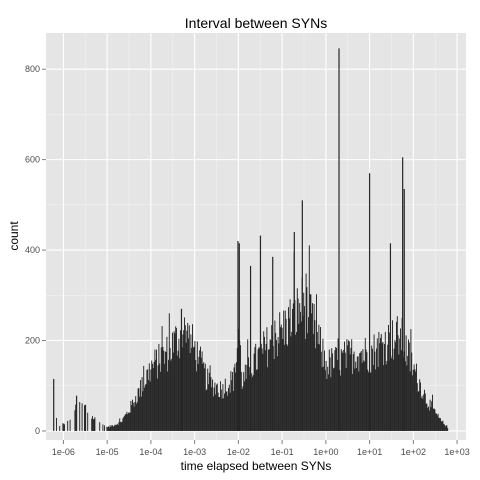 The image size is (480, 480). Describe the element at coordinates (282, 452) in the screenshot. I see `x-tick-label: 1e-01` at that location.